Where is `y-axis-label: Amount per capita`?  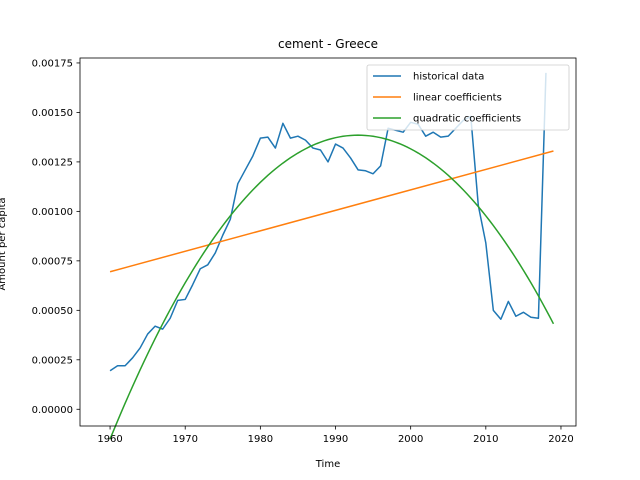 y-axis-label: Amount per capita is located at coordinates (4, 243).